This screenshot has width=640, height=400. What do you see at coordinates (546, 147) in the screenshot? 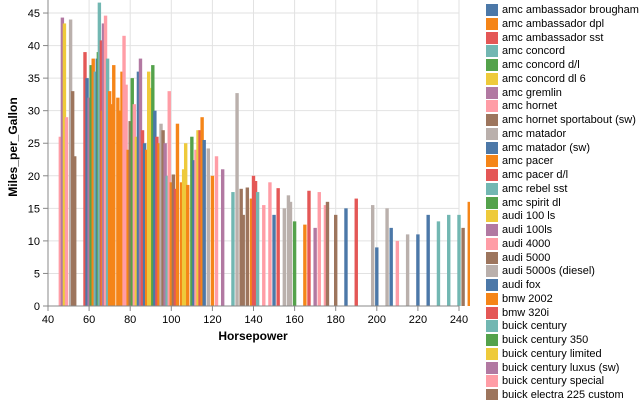
I see `legend-label: amc matador (sw)` at bounding box center [546, 147].